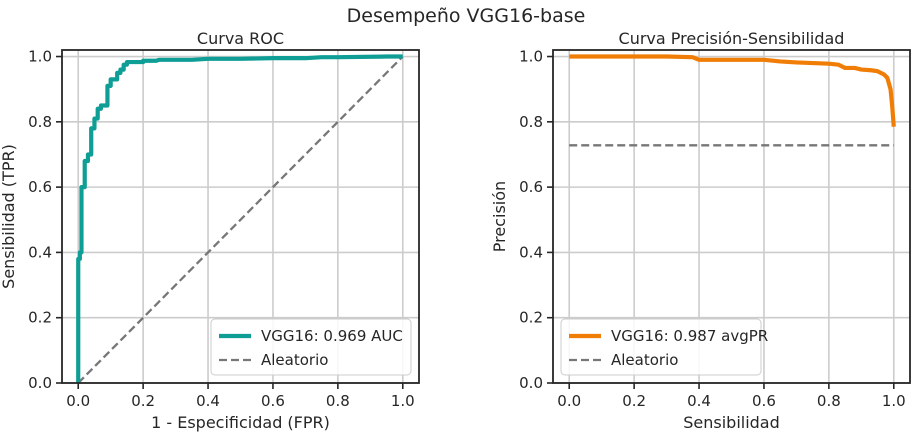  I want to click on y-axis-label: Precisión, so click(499, 216).